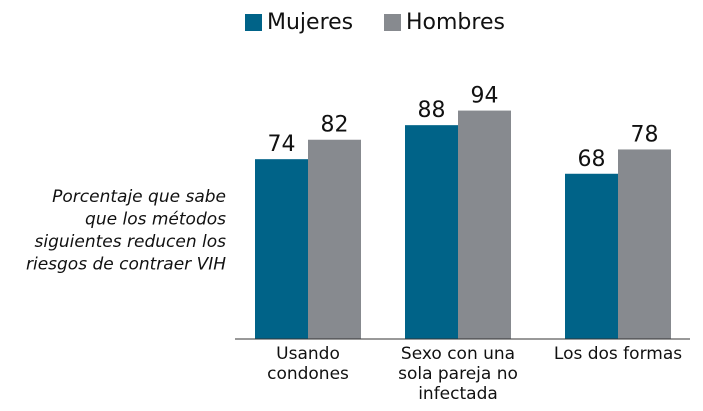 The image size is (703, 411). Describe the element at coordinates (645, 134) in the screenshot. I see `value-label: 78` at that location.